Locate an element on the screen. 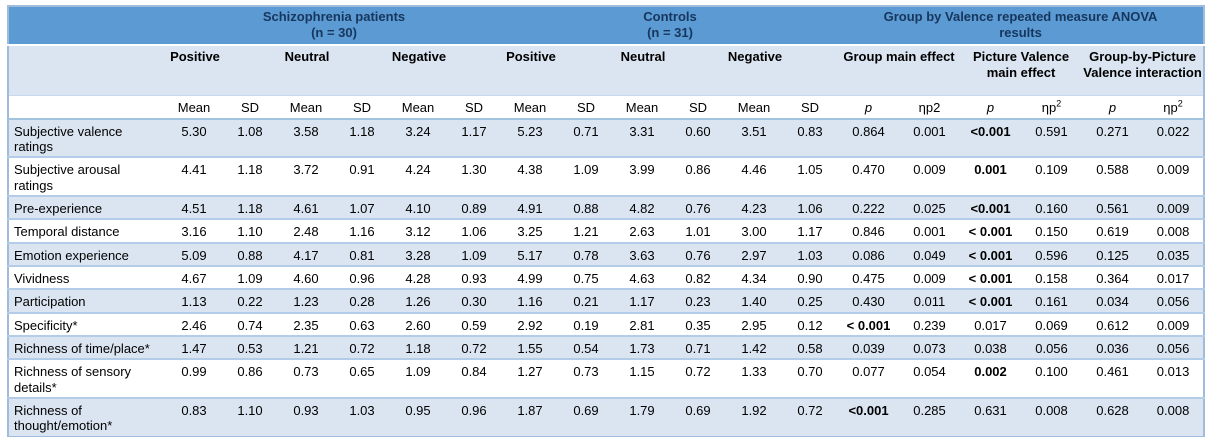  cell-anova-value: 0.109 is located at coordinates (1052, 176).